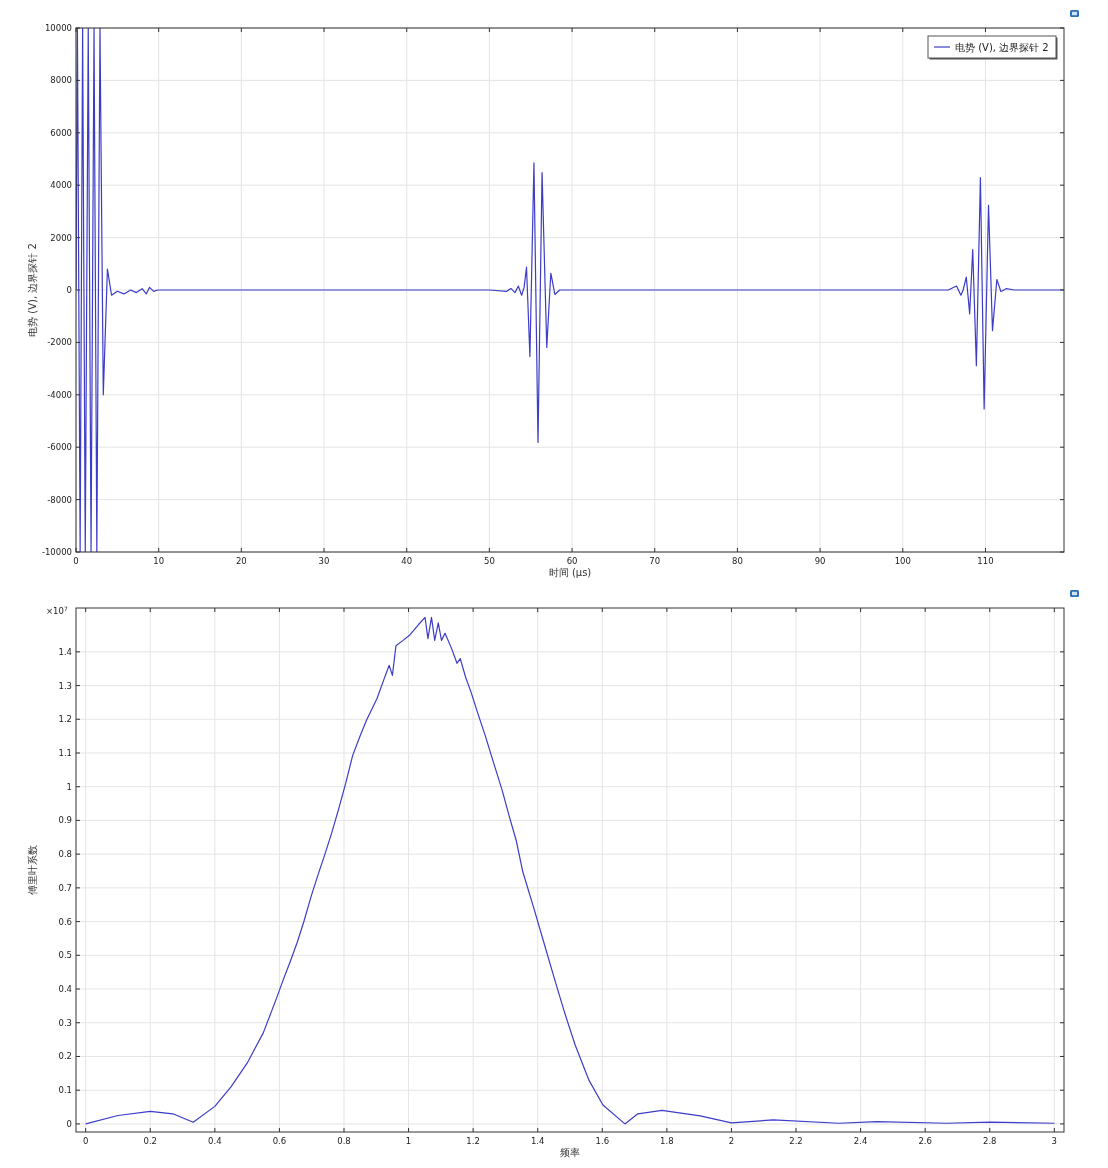 This screenshot has width=1108, height=1168. I want to click on y-tick-label: 1.4, so click(65, 651).